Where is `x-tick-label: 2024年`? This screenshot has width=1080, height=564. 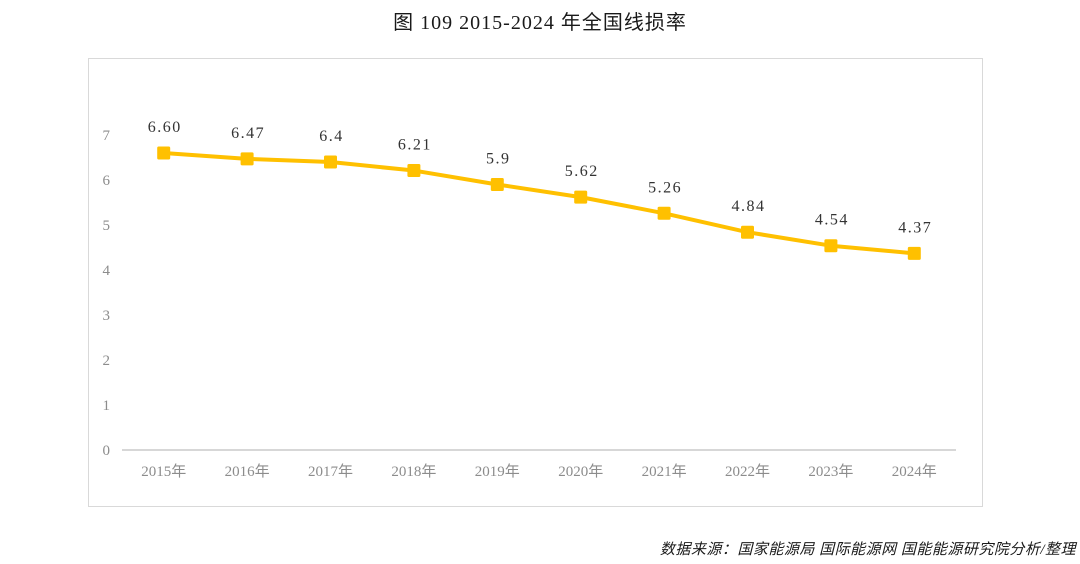
x-tick-label: 2024年 is located at coordinates (914, 471).